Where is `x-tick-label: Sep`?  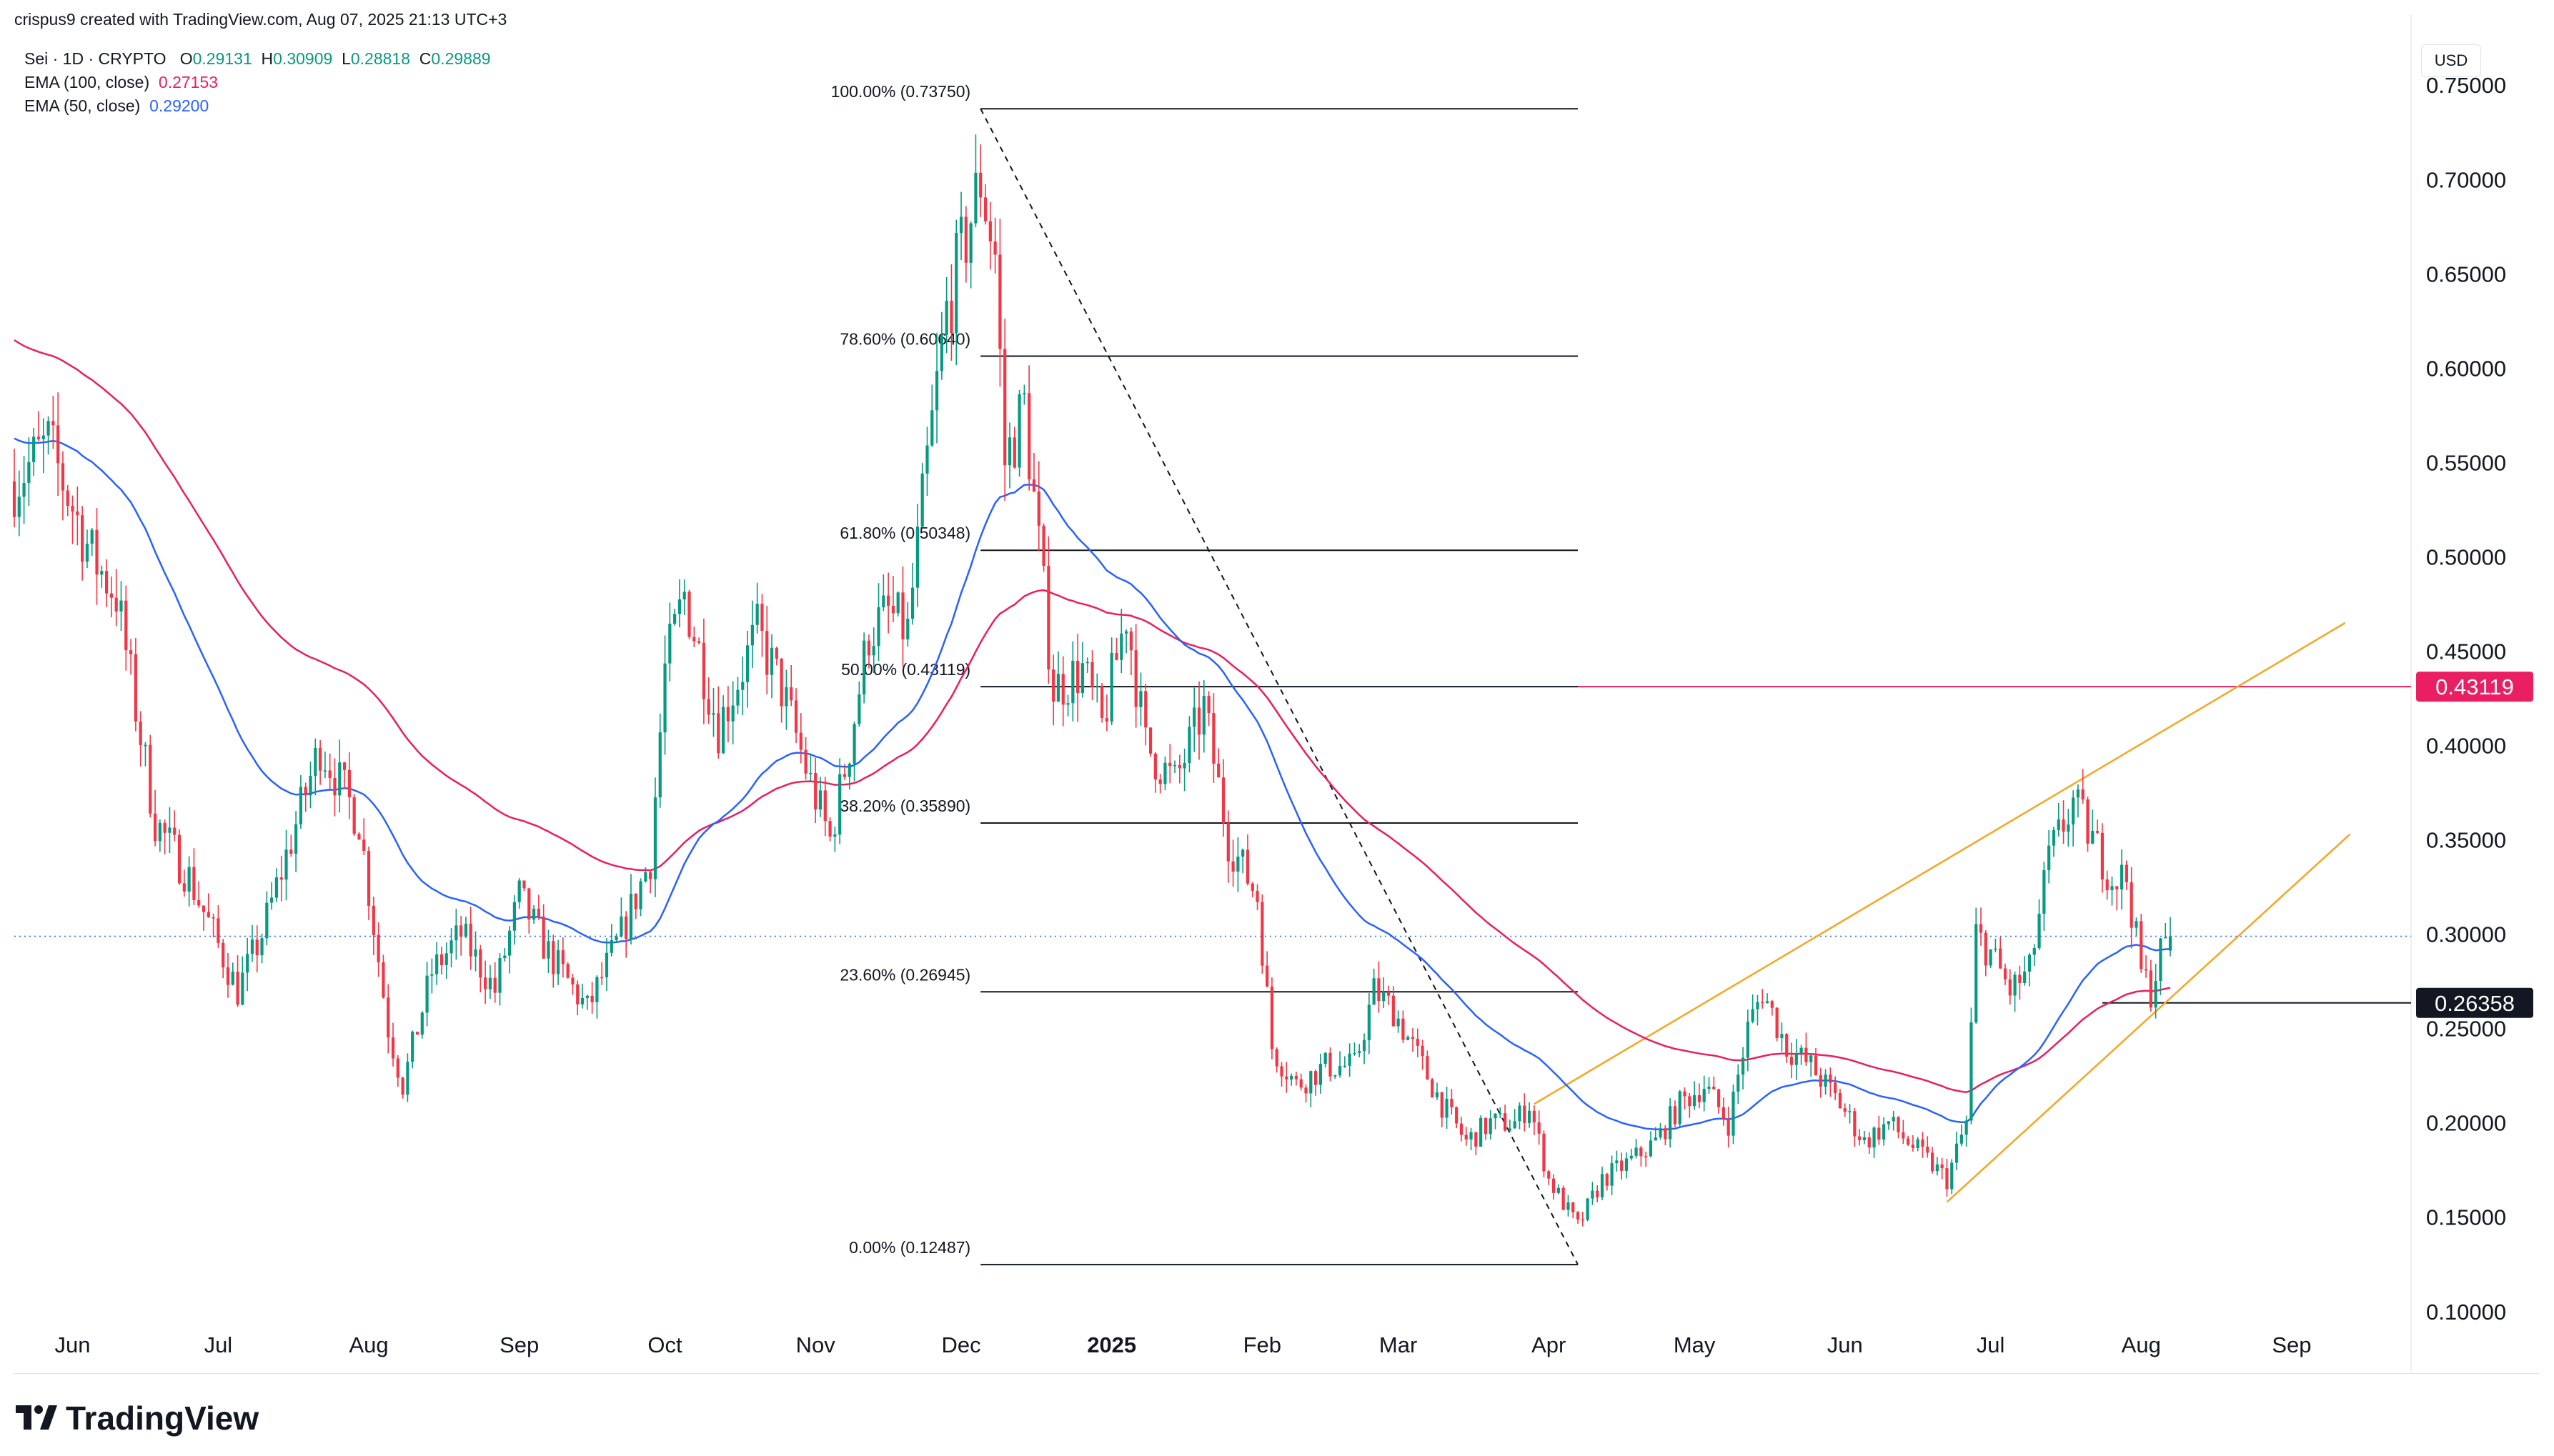 x-tick-label: Sep is located at coordinates (519, 1344).